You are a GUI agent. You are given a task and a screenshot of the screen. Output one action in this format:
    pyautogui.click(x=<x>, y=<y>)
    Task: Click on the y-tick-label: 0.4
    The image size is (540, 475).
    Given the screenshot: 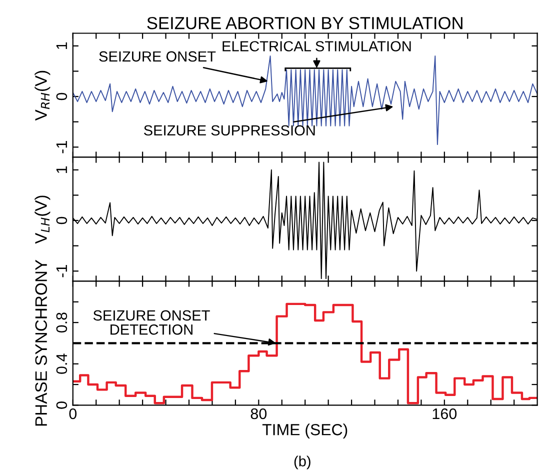 What is the action you would take?
    pyautogui.click(x=62, y=364)
    